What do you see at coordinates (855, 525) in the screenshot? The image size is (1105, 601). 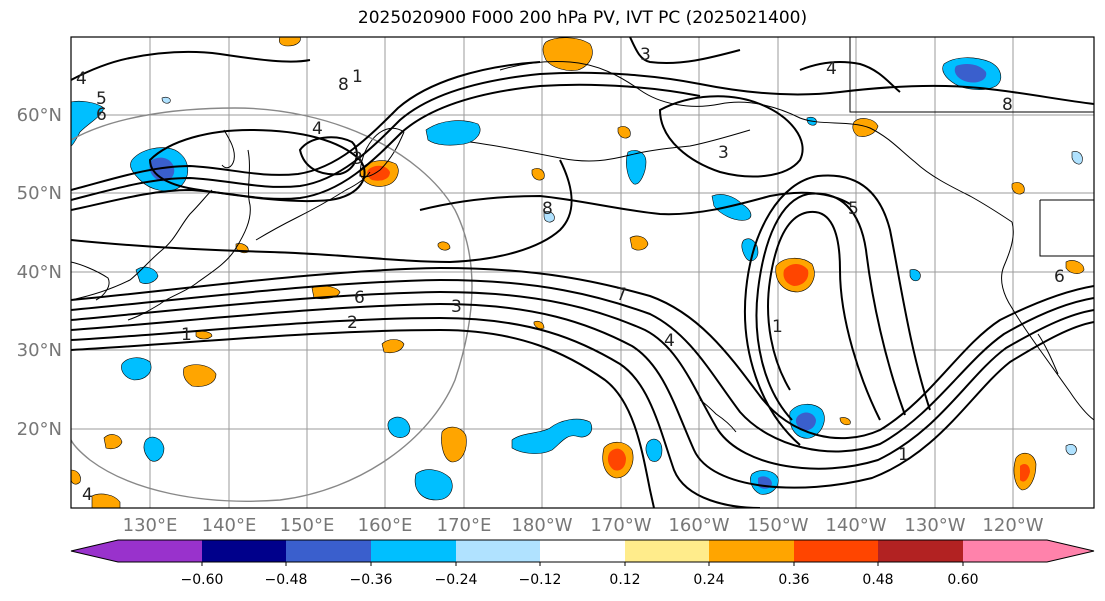 I see `lon-label: 140°W` at bounding box center [855, 525].